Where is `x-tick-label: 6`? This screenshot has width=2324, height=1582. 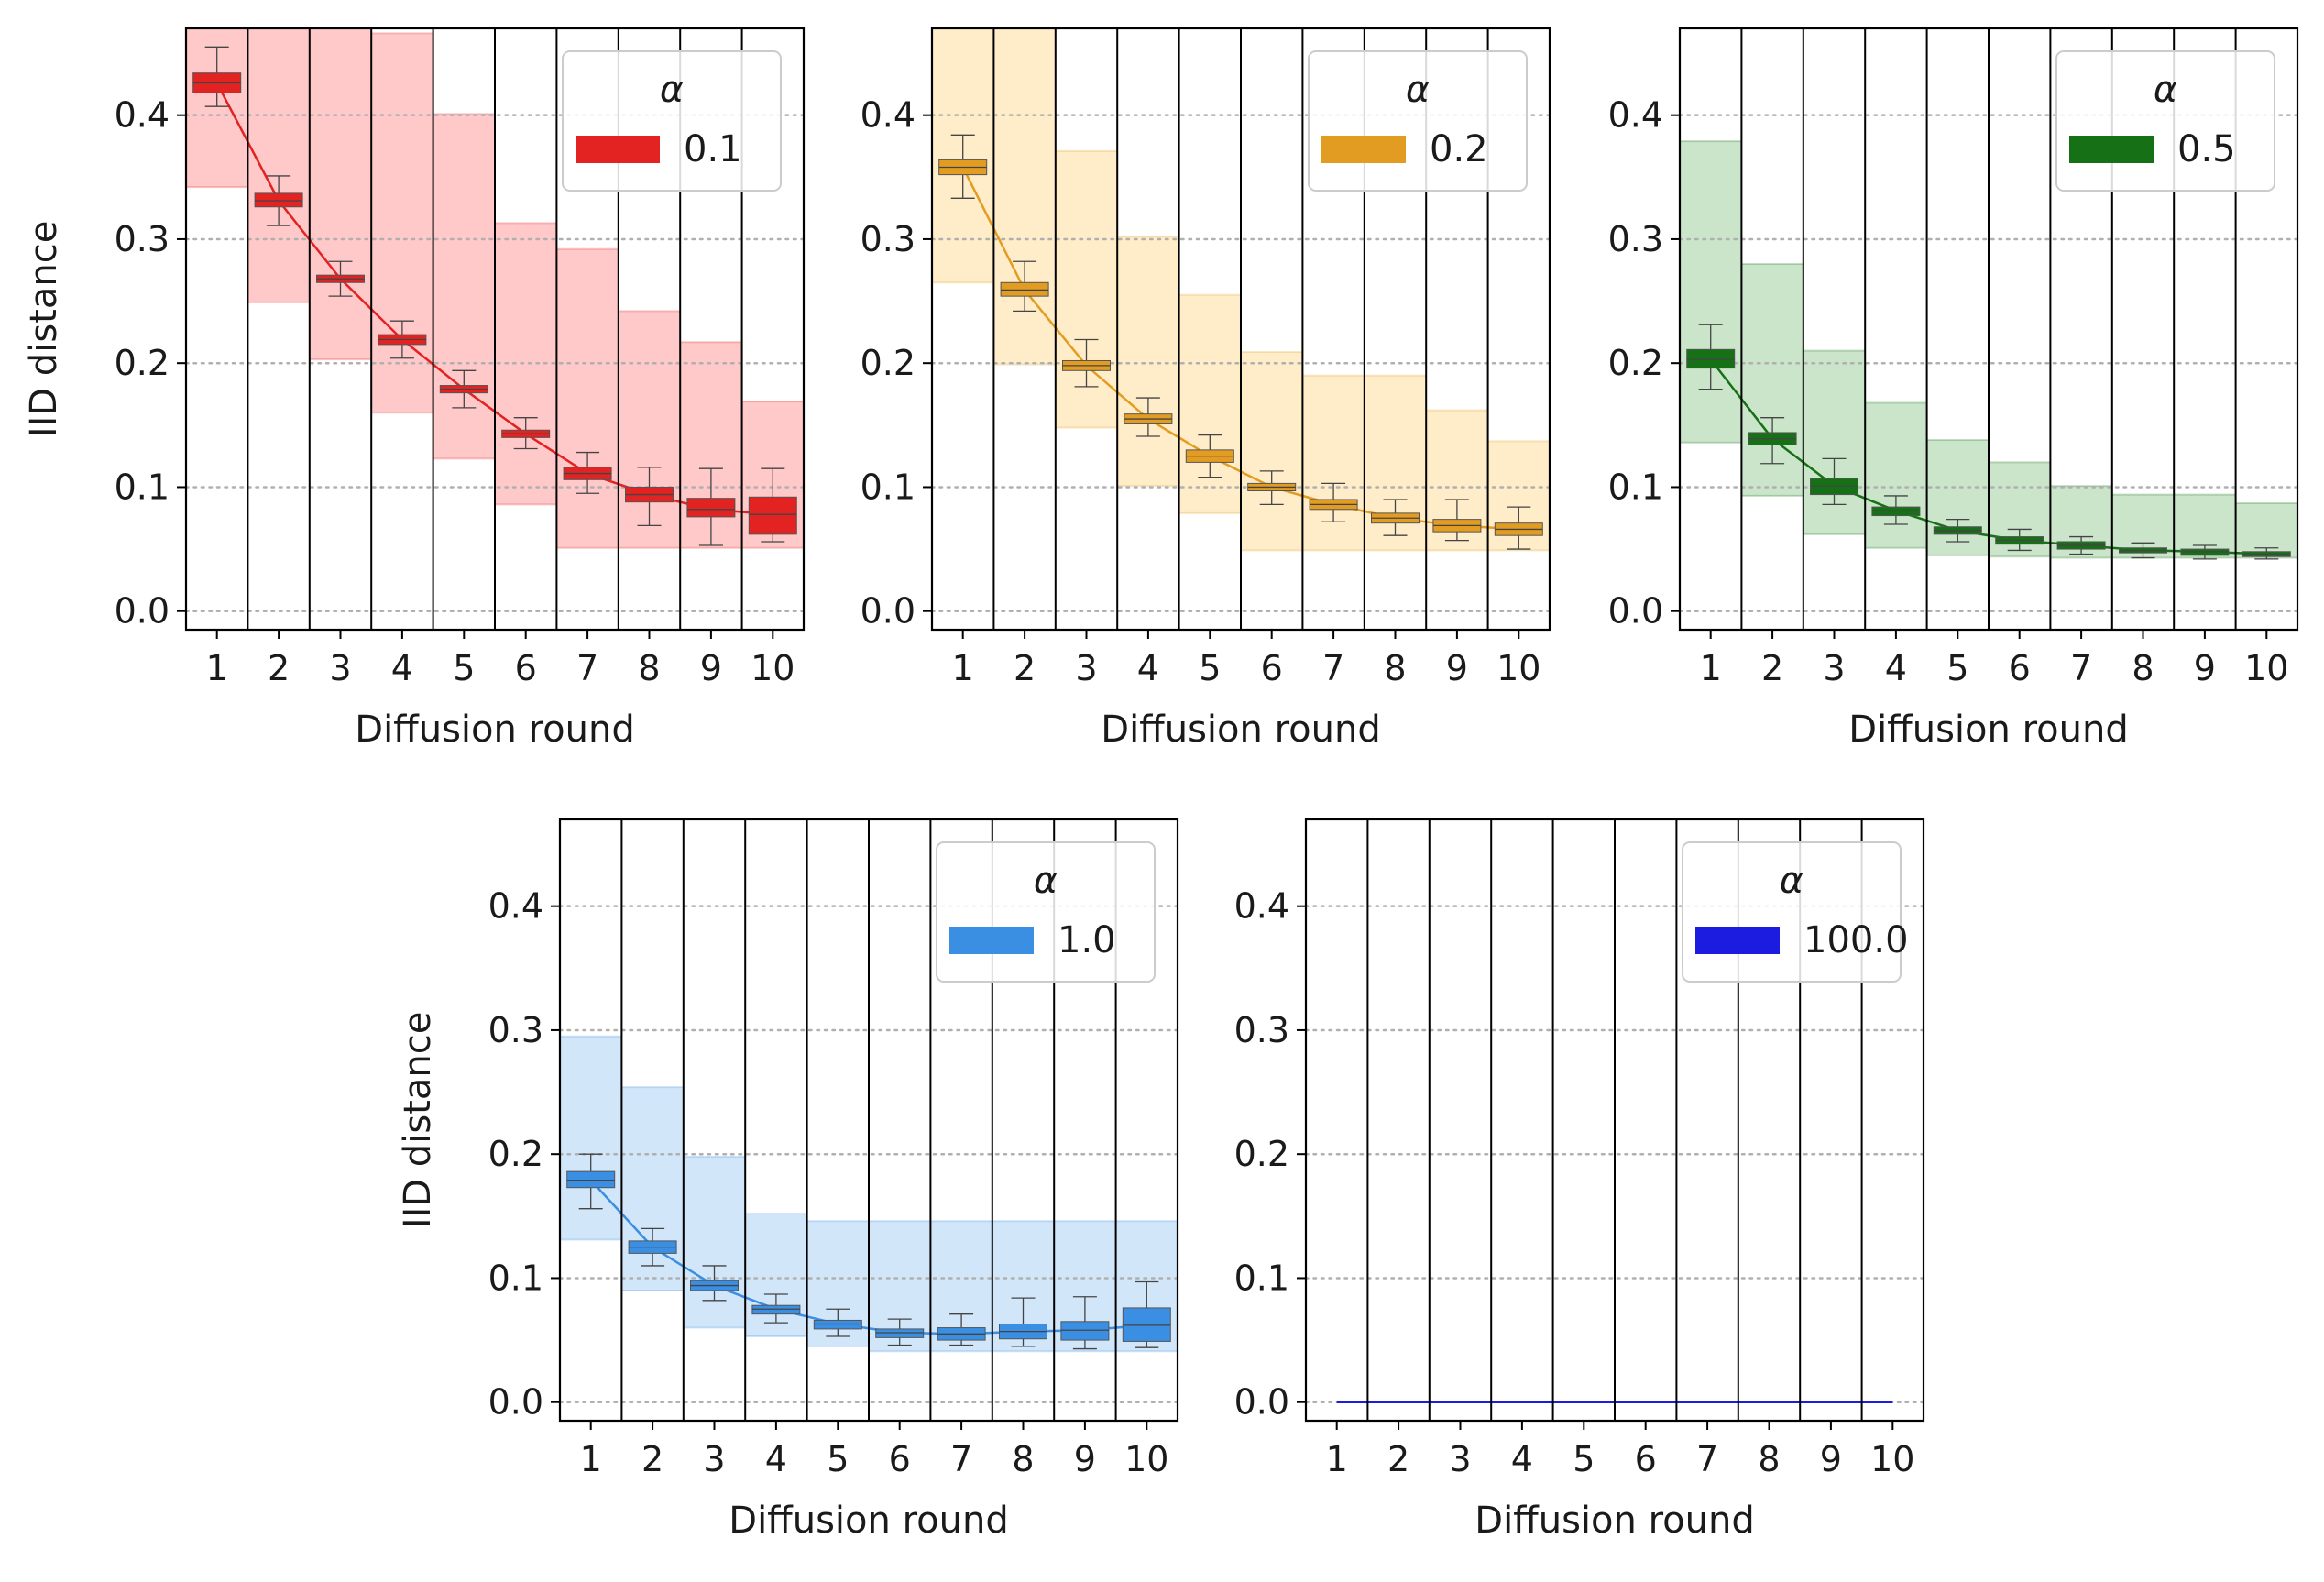 x-tick-label: 6 is located at coordinates (2020, 668).